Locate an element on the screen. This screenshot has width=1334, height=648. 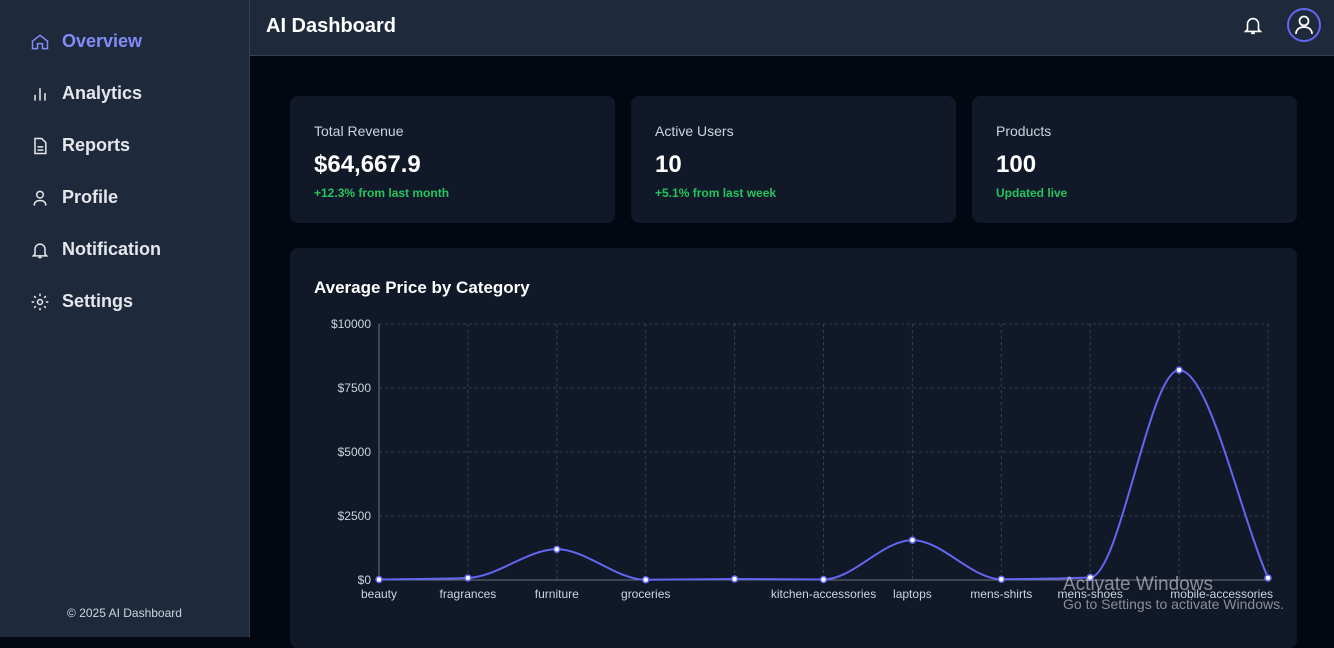
x-tick-label: furniture is located at coordinates (557, 594).